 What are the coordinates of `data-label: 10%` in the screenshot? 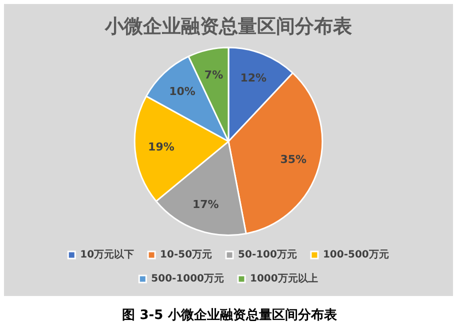 It's located at (182, 91).